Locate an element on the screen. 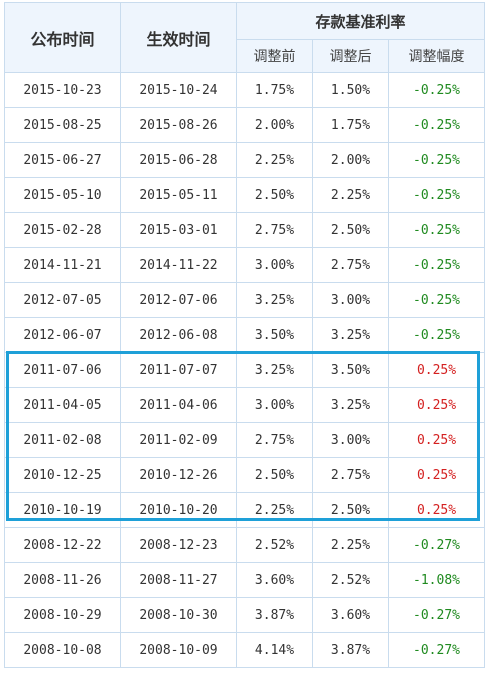  cell-effective-date: 2012-06-08 is located at coordinates (178, 335).